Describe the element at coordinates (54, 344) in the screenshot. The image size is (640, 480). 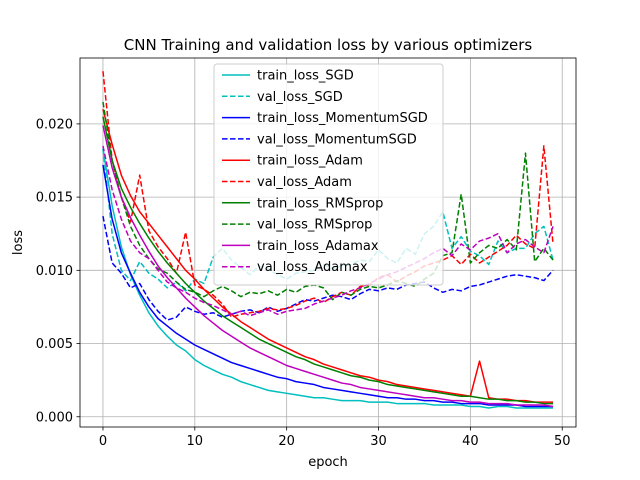
I see `y-tick-label: 0.005` at that location.